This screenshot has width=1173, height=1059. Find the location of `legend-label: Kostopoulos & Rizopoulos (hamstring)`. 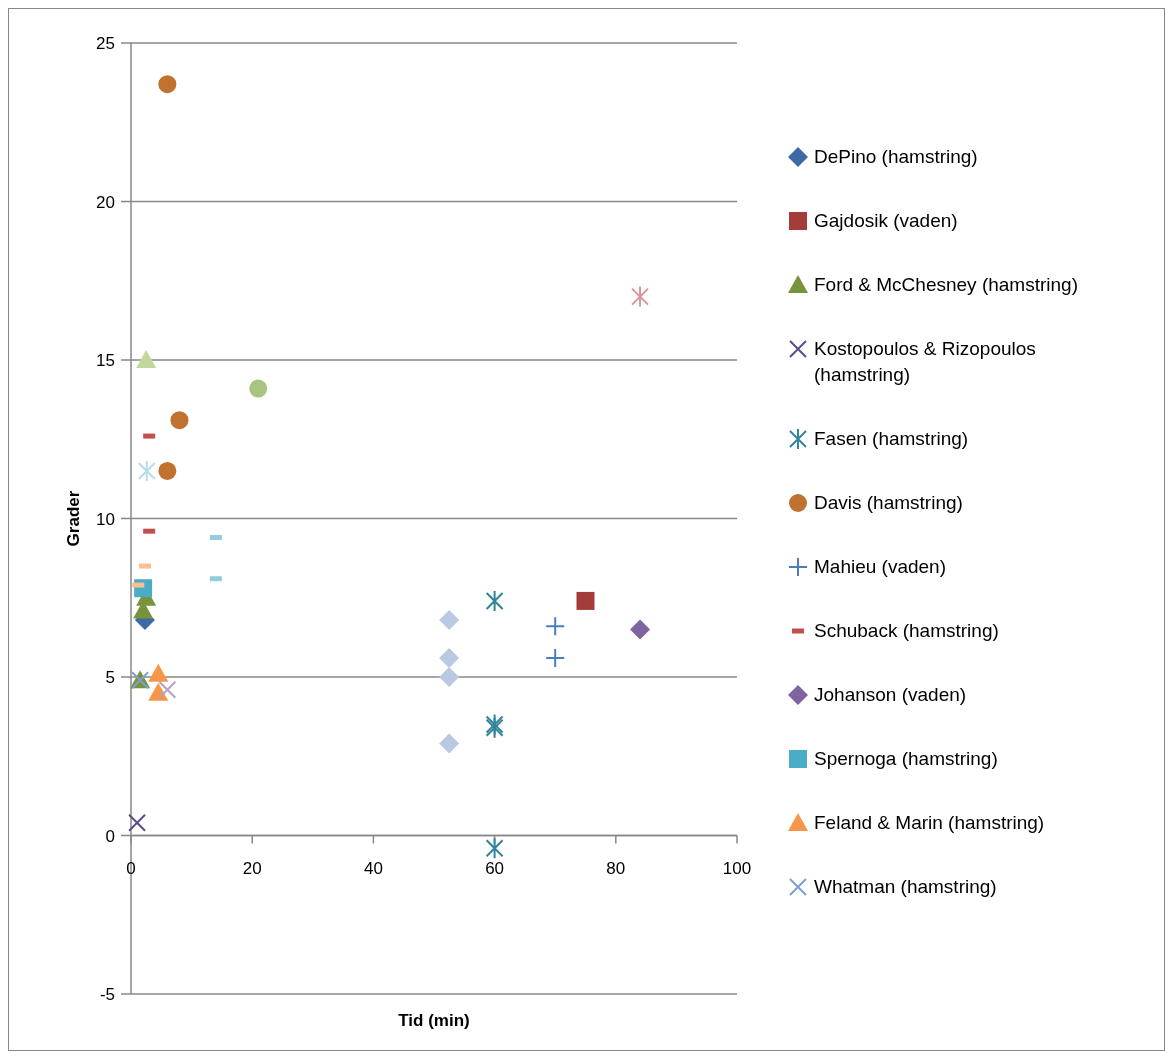

legend-label: Kostopoulos & Rizopoulos (hamstring) is located at coordinates (925, 361).